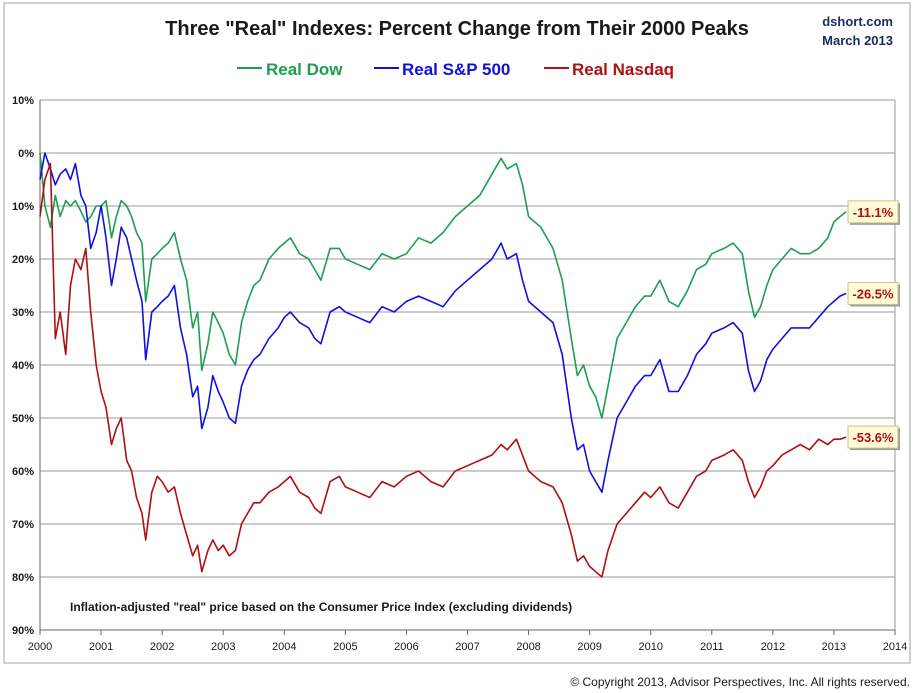 This screenshot has height=693, width=916. I want to click on y-tick-label: 90%, so click(23, 631).